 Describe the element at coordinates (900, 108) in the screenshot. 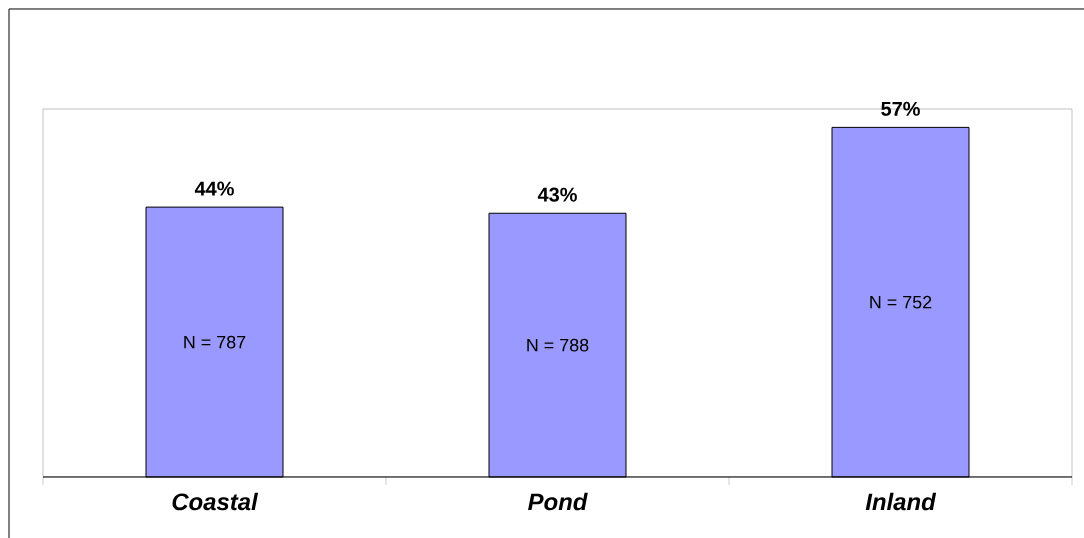

I see `data-label: 57%` at that location.